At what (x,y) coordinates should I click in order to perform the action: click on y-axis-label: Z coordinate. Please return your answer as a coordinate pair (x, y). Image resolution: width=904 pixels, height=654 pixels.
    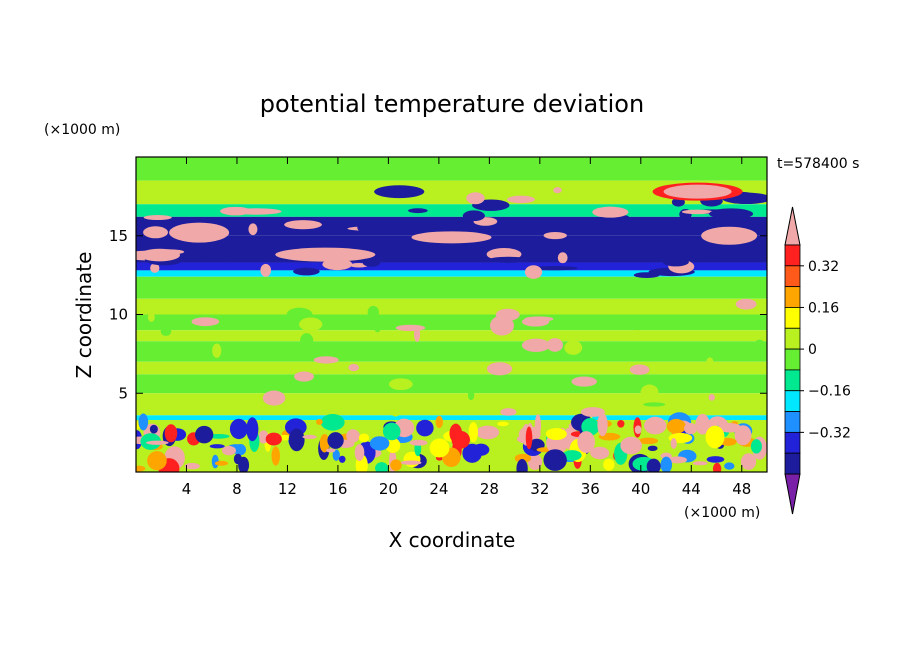
    Looking at the image, I should click on (84, 315).